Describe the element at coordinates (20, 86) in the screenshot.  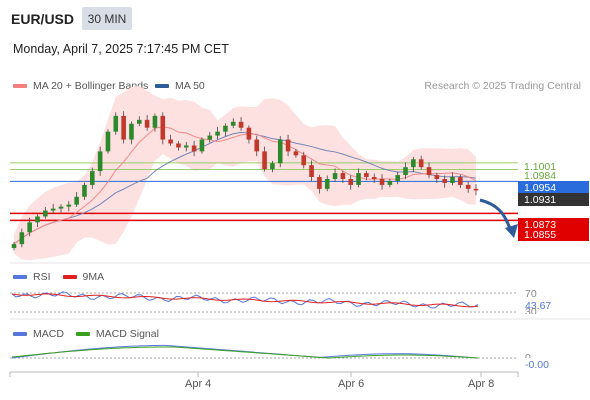
I see `ma20-swatch` at that location.